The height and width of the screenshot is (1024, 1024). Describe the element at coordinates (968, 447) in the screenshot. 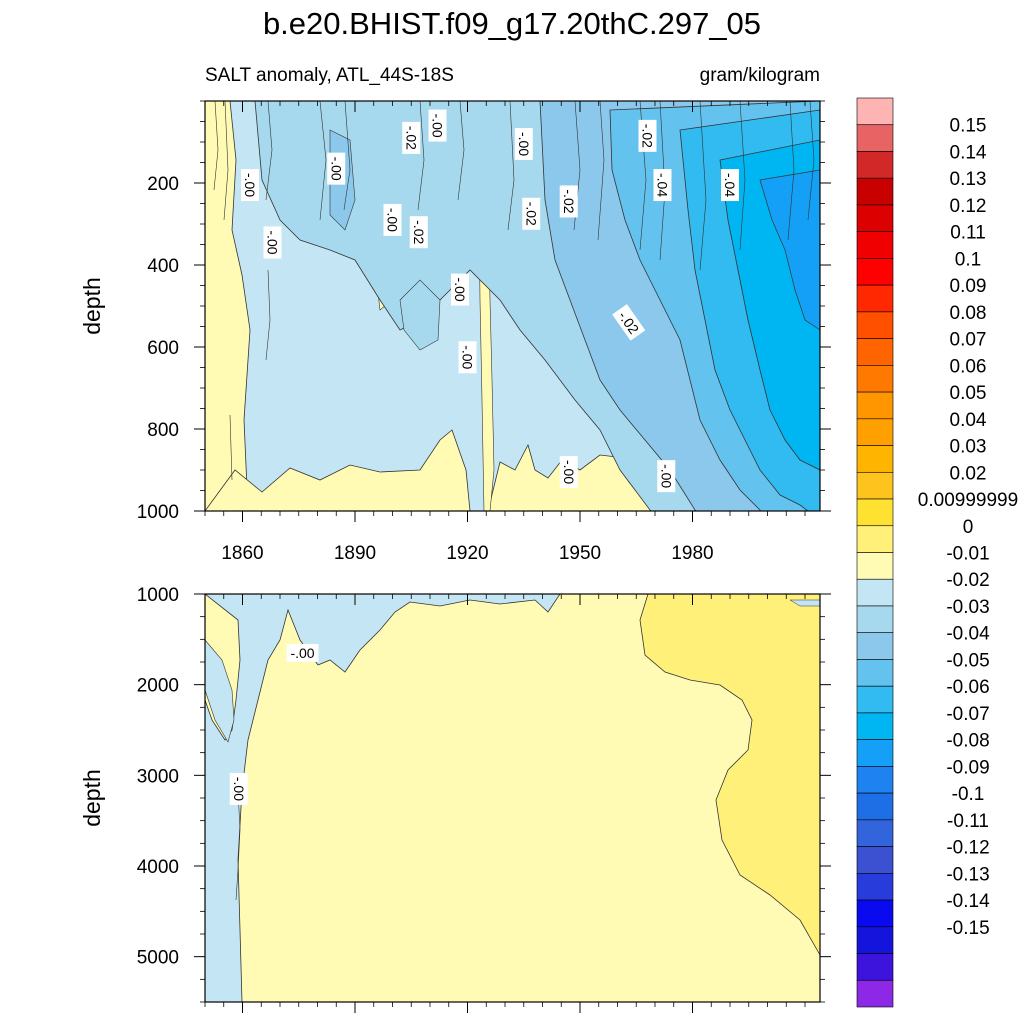

I see `colorbar-label: 0.03` at that location.